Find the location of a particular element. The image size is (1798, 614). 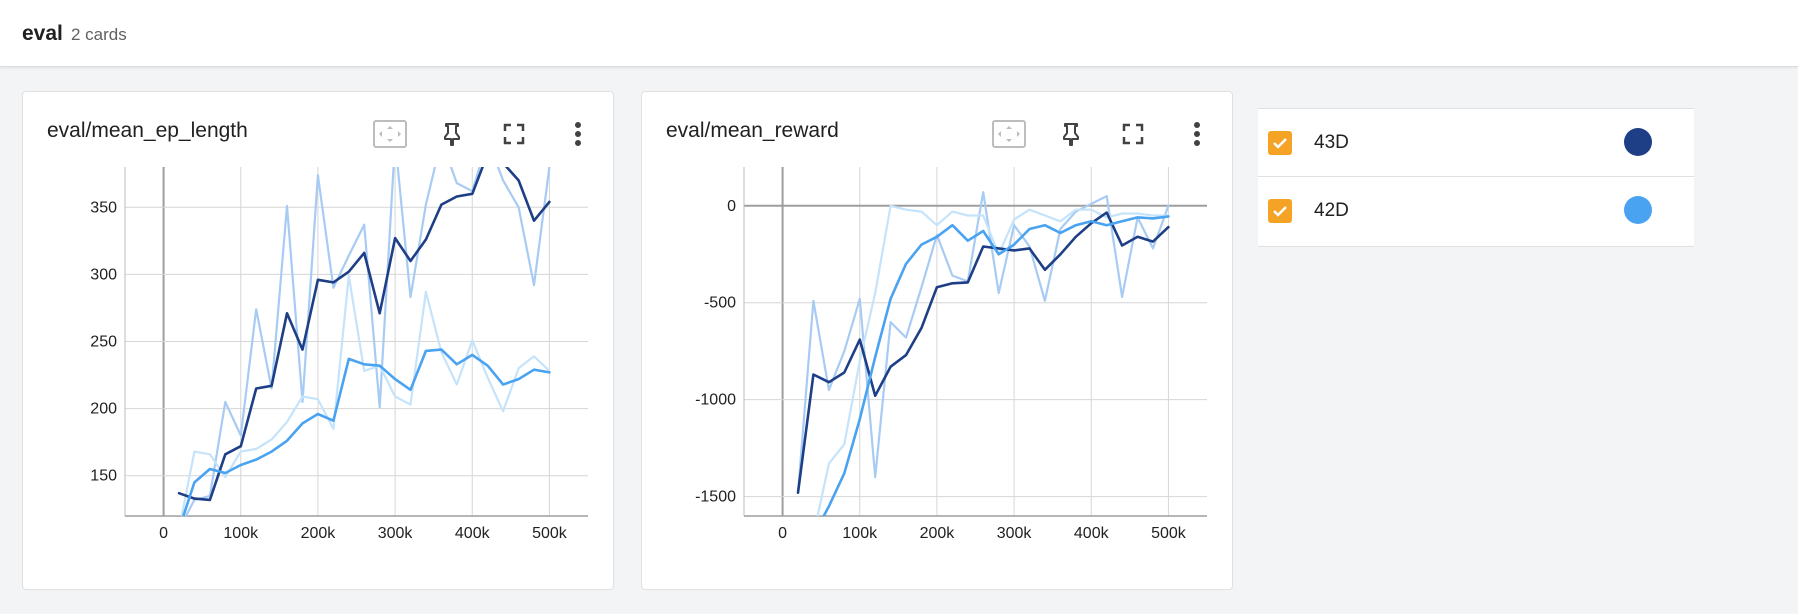

group-name: eval is located at coordinates (42, 33).